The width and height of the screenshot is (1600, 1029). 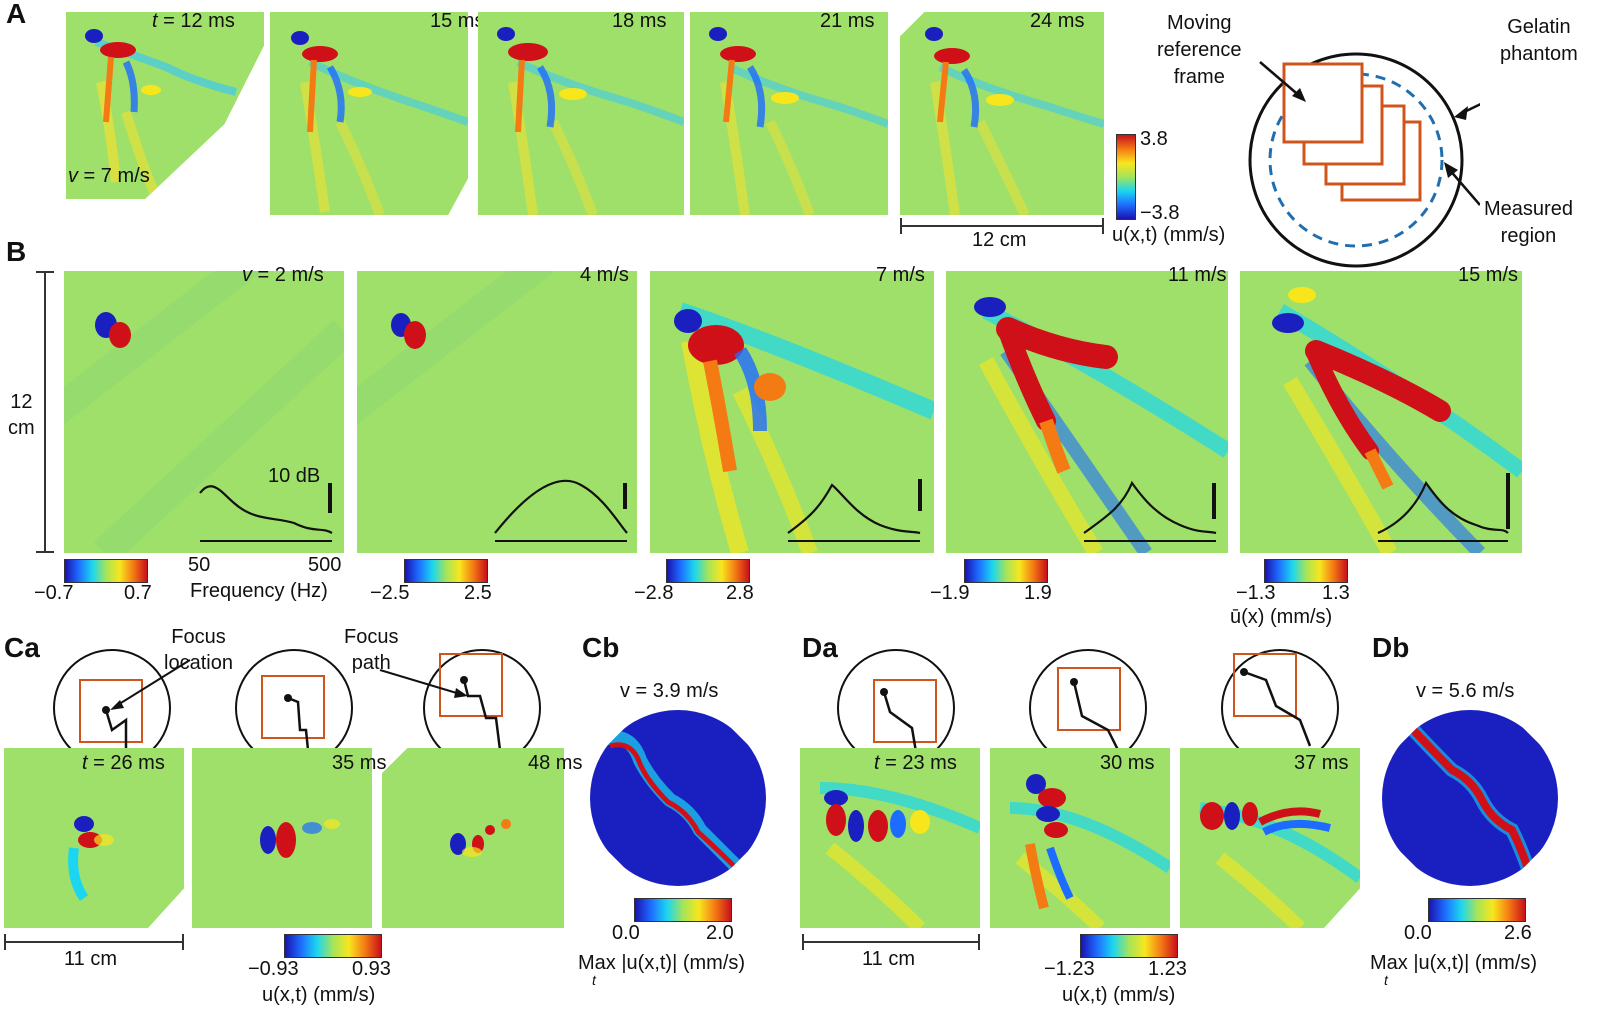 I want to click on colorbar-max: 2.8, so click(x=740, y=593).